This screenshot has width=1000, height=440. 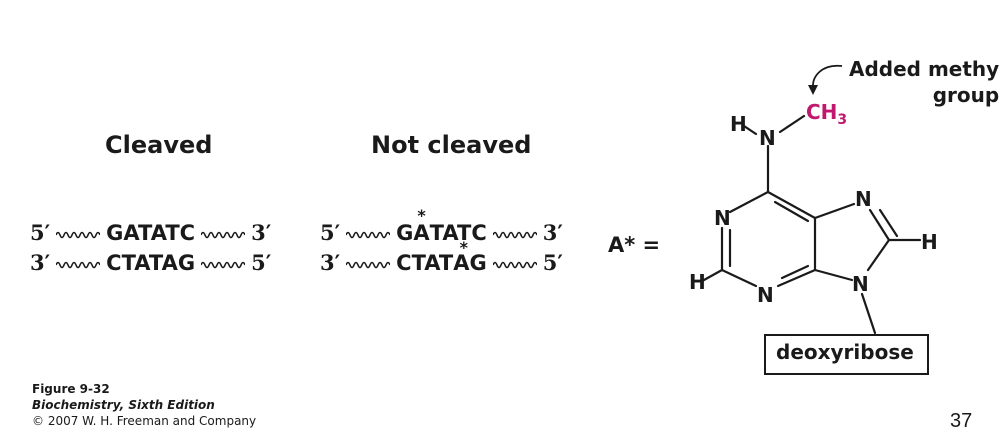 What do you see at coordinates (842, 120) in the screenshot?
I see `methyl-subscript: 3` at bounding box center [842, 120].